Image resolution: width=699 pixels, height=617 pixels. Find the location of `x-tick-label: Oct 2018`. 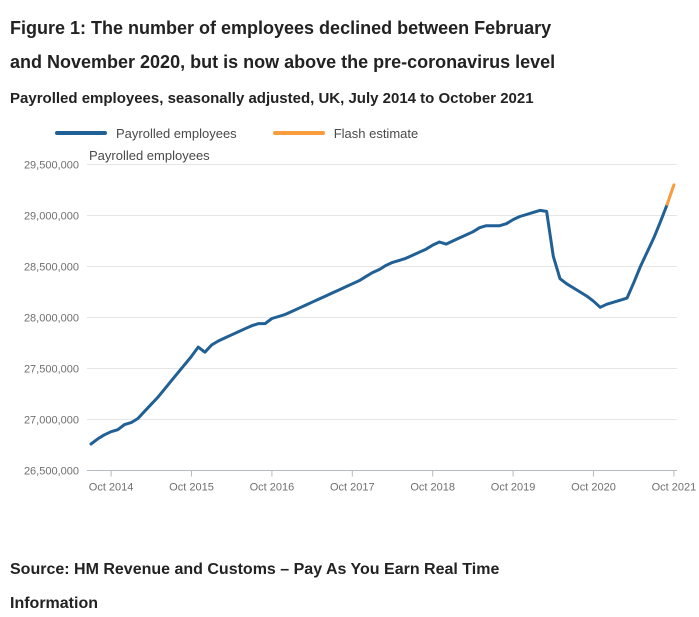

x-tick-label: Oct 2018 is located at coordinates (432, 488).